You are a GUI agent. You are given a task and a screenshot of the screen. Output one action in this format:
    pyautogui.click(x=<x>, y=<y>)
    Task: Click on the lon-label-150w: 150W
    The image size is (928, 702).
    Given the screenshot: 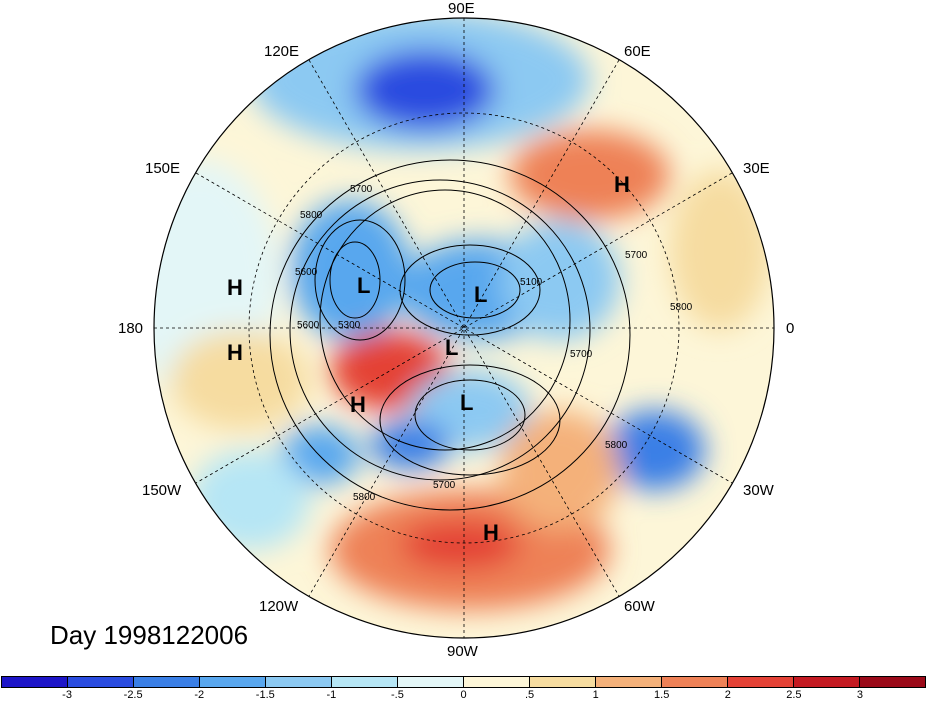 What is the action you would take?
    pyautogui.click(x=162, y=490)
    